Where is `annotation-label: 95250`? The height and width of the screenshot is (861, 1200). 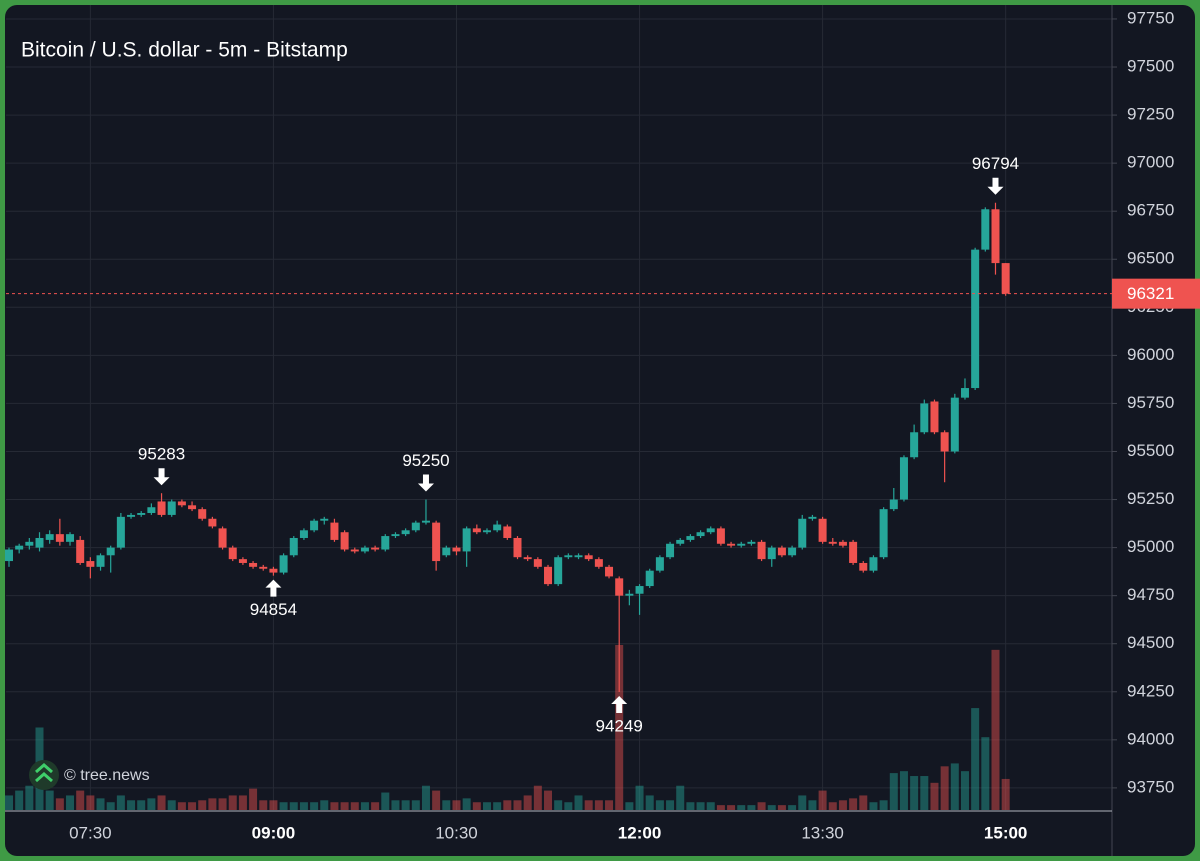
annotation-label: 95250 is located at coordinates (425, 460).